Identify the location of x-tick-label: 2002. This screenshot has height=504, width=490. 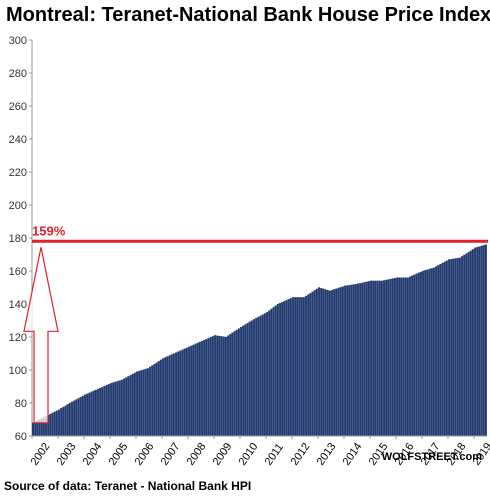
(41, 454).